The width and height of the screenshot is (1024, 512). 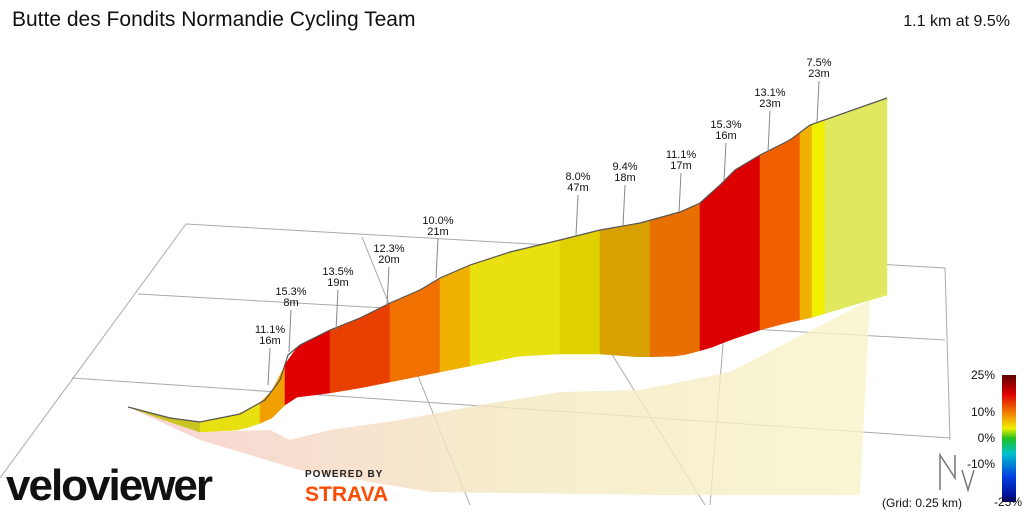 What do you see at coordinates (624, 167) in the screenshot?
I see `grade-label: 9.4%` at bounding box center [624, 167].